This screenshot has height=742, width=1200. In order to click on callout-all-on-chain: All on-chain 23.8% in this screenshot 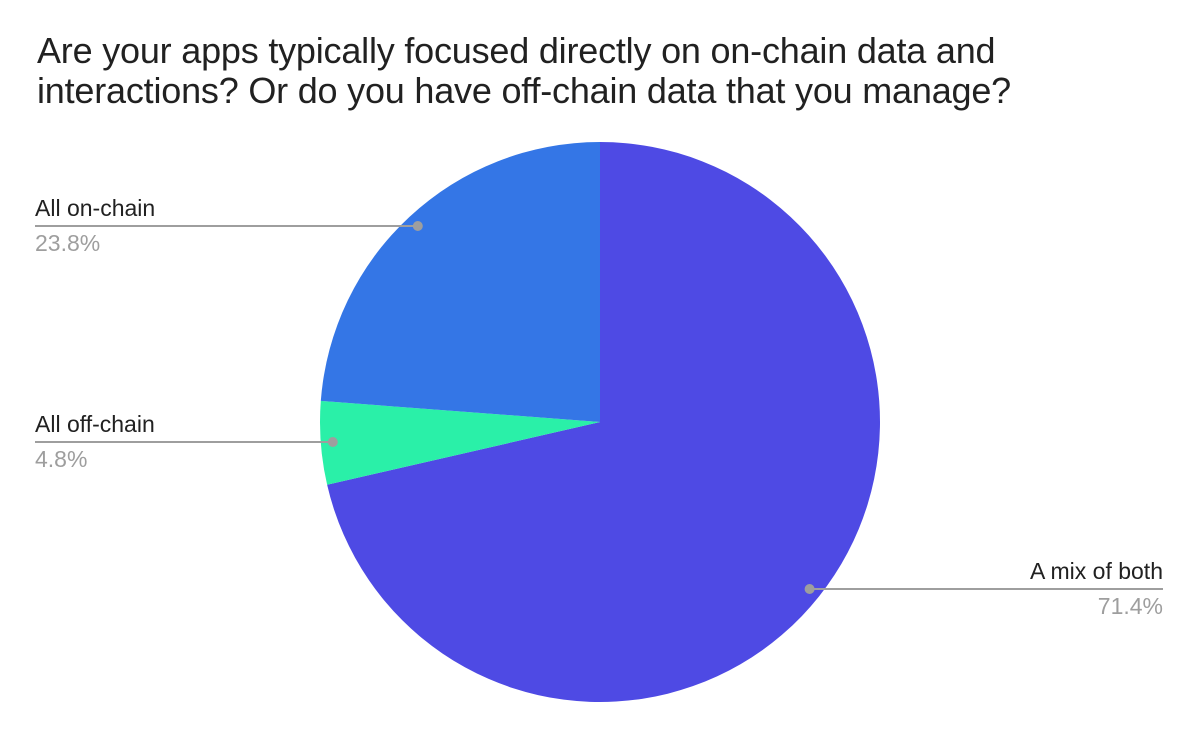, I will do `click(95, 225)`.